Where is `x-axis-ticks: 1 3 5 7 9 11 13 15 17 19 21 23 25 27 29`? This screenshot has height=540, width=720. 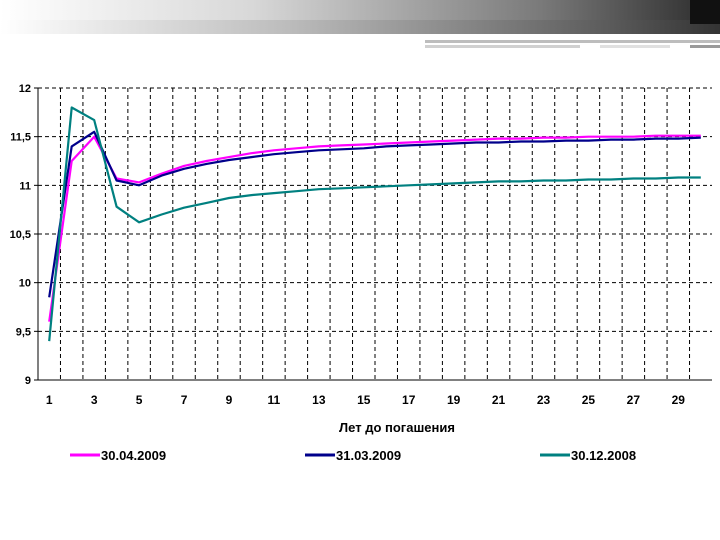 x-axis-ticks: 1 3 5 7 9 11 13 15 17 19 21 23 25 27 29 is located at coordinates (365, 400).